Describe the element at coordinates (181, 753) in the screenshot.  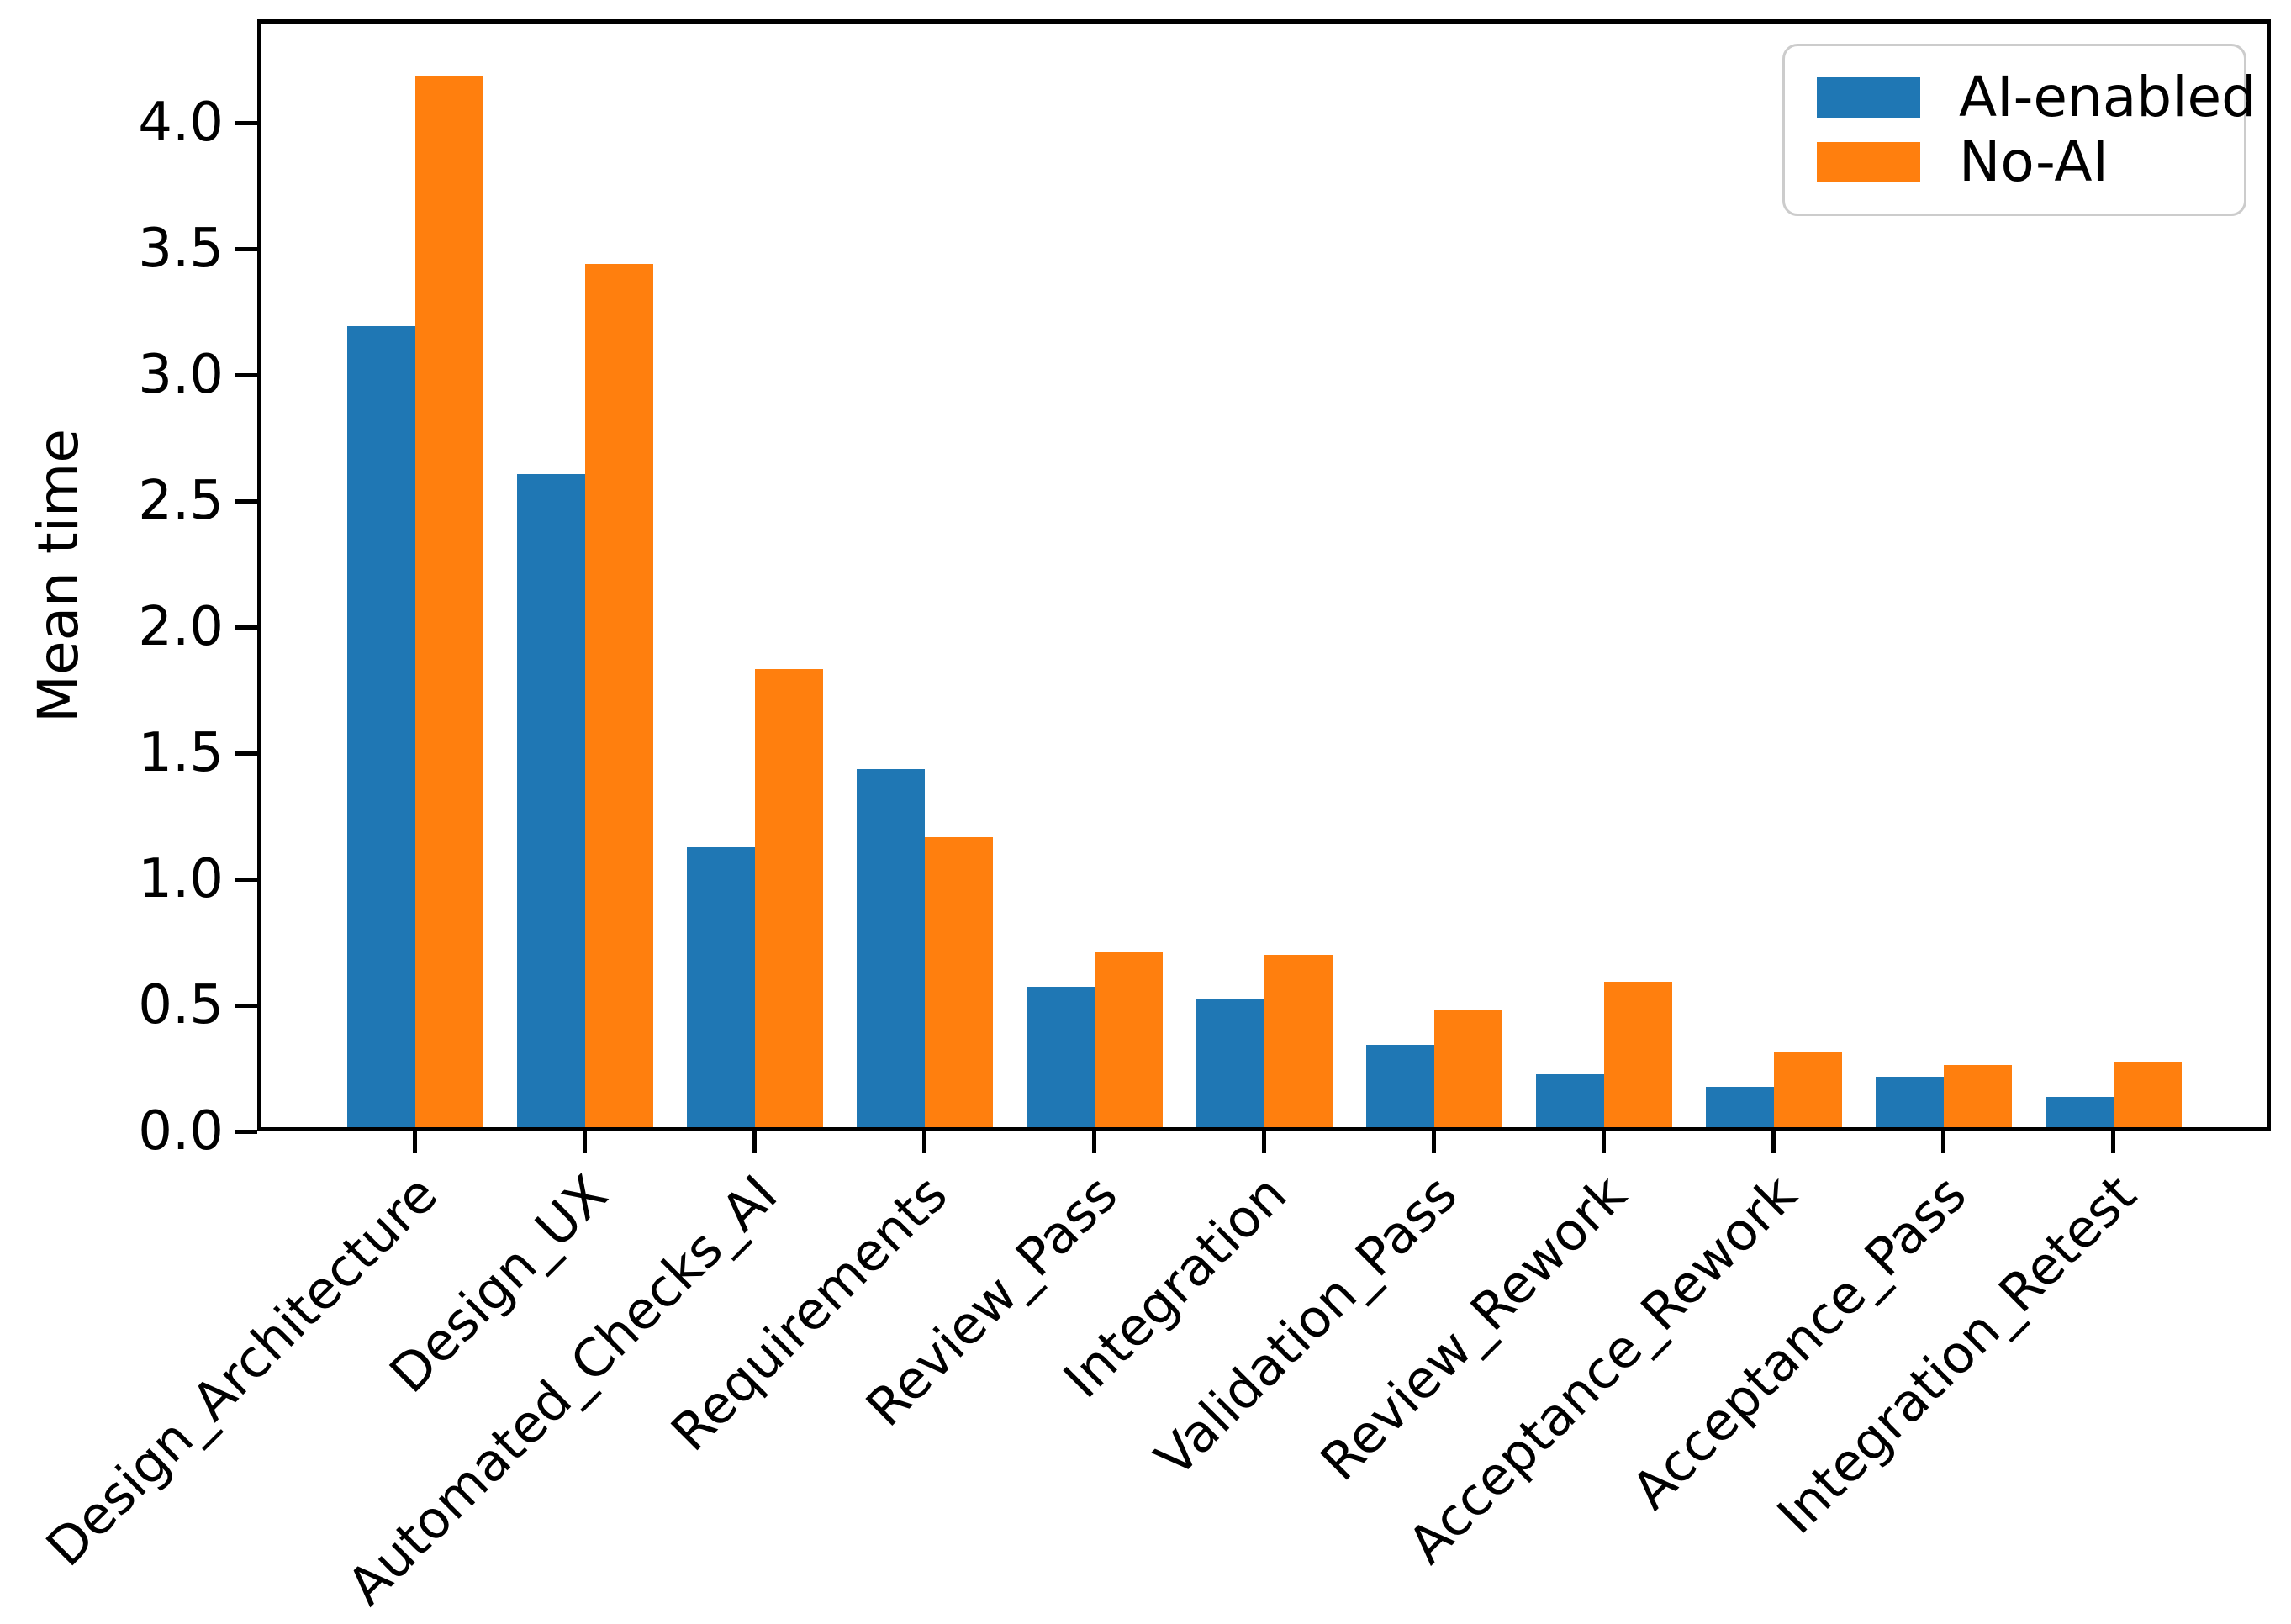
I see `y-tick-label: 1.5` at that location.